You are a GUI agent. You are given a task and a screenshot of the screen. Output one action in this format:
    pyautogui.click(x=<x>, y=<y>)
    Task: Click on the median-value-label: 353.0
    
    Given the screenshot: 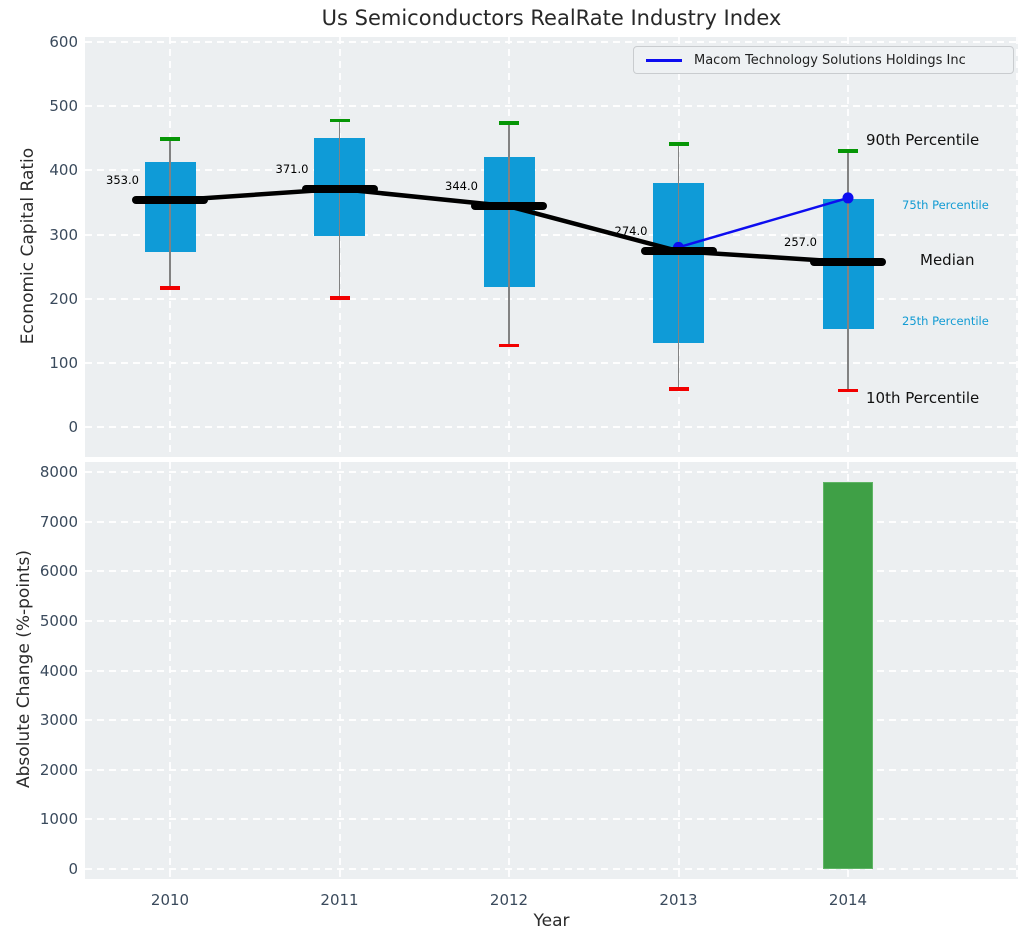 What is the action you would take?
    pyautogui.click(x=122, y=180)
    